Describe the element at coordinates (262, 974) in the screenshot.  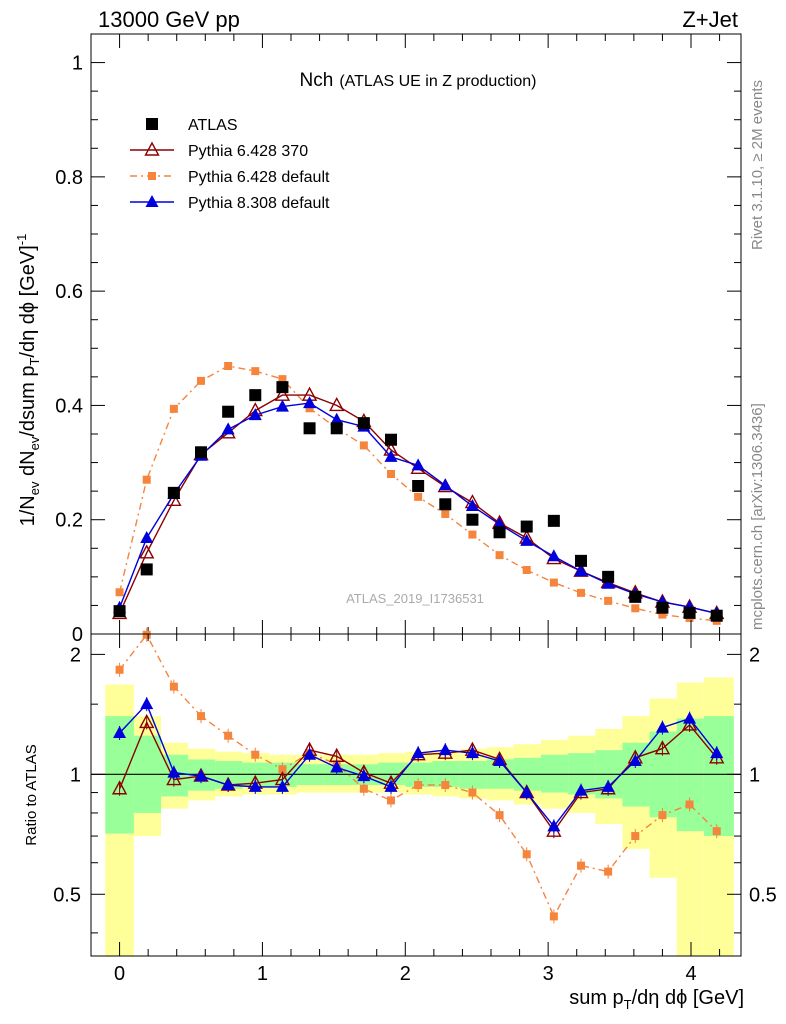
I see `x-tick-label: 1` at that location.